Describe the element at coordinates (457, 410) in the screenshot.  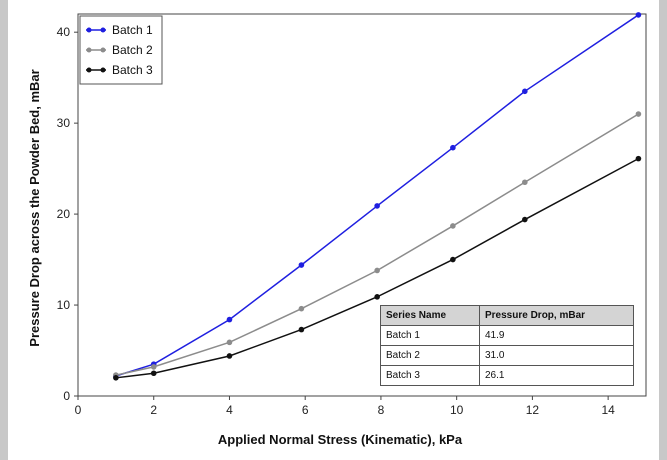
I see `x-tick-label: 10` at that location.